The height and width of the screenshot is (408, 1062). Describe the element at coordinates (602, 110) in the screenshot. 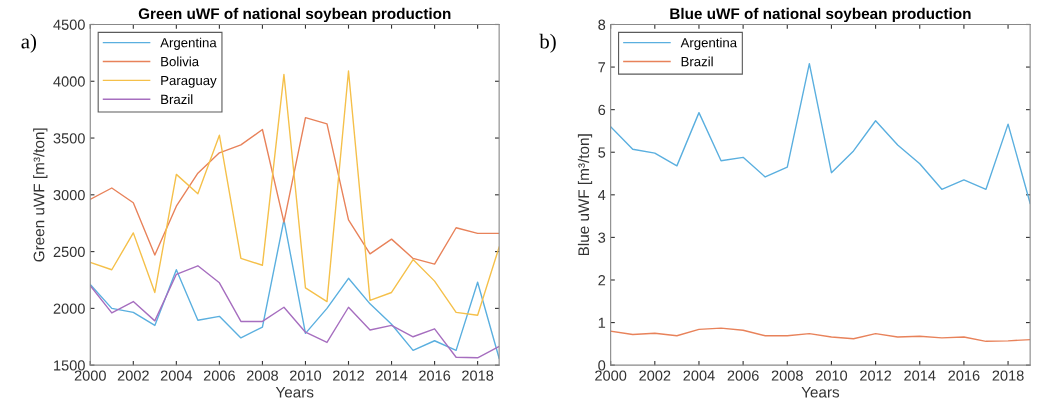

I see `y-tick-label: 6` at that location.